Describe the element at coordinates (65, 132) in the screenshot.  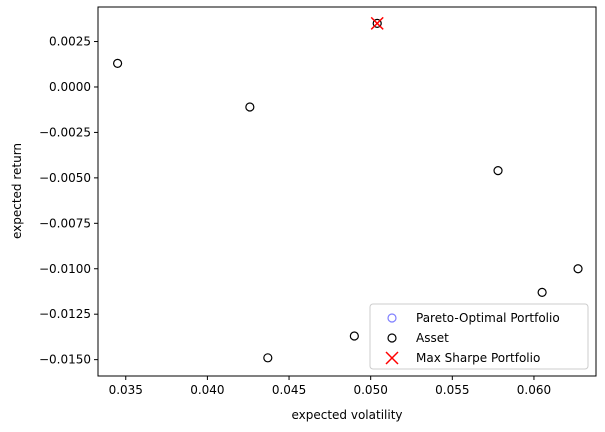
I see `y-tick-label: −0.0025` at that location.